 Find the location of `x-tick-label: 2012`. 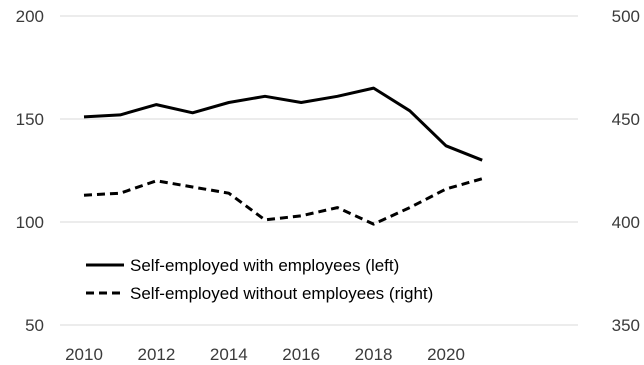

x-tick-label: 2012 is located at coordinates (156, 354).